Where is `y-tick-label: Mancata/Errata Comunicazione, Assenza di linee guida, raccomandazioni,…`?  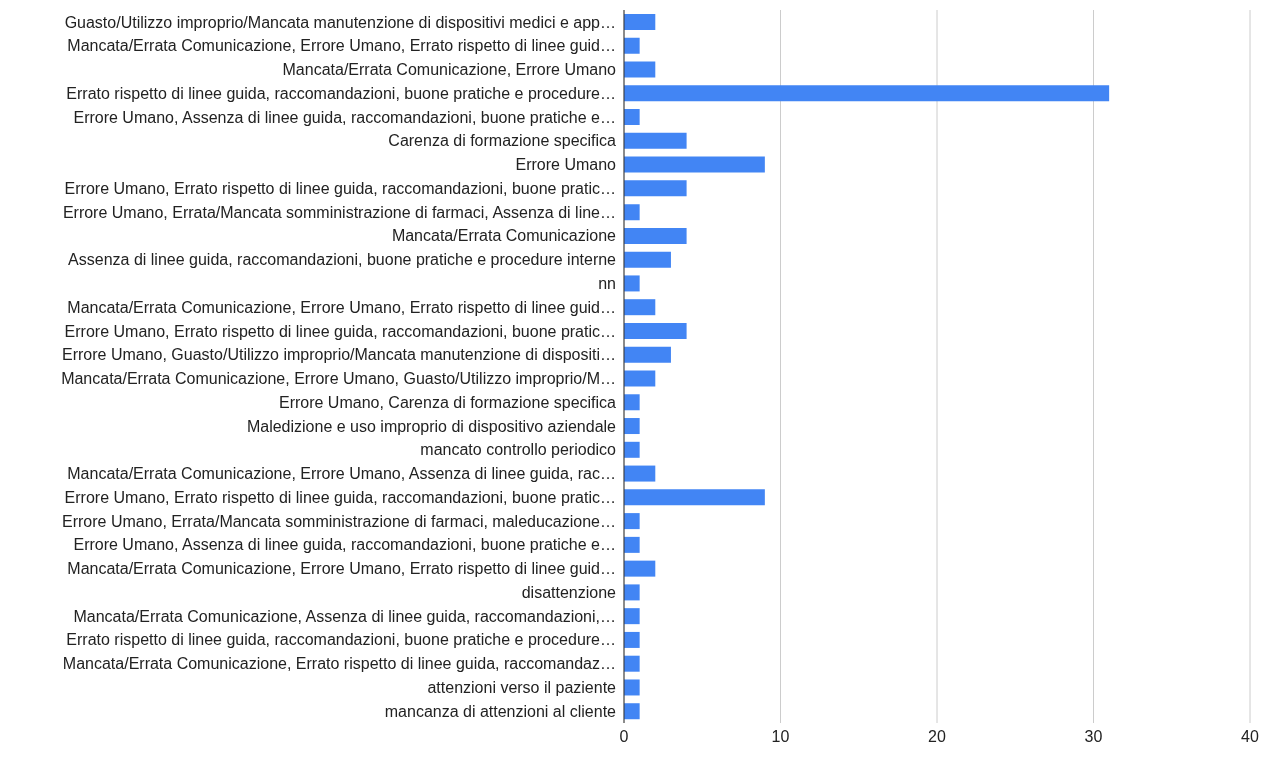 y-tick-label: Mancata/Errata Comunicazione, Assenza di linee guida, raccomandazioni,… is located at coordinates (344, 616).